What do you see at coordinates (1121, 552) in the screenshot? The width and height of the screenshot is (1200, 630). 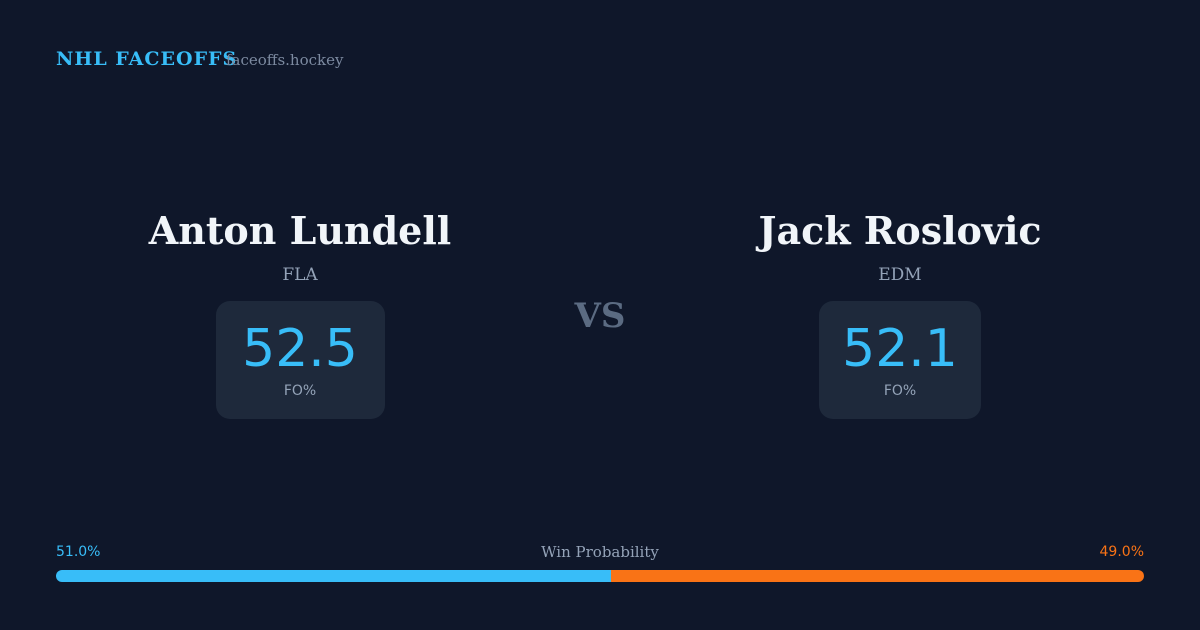 I see `right-probability: 49.0%` at bounding box center [1121, 552].